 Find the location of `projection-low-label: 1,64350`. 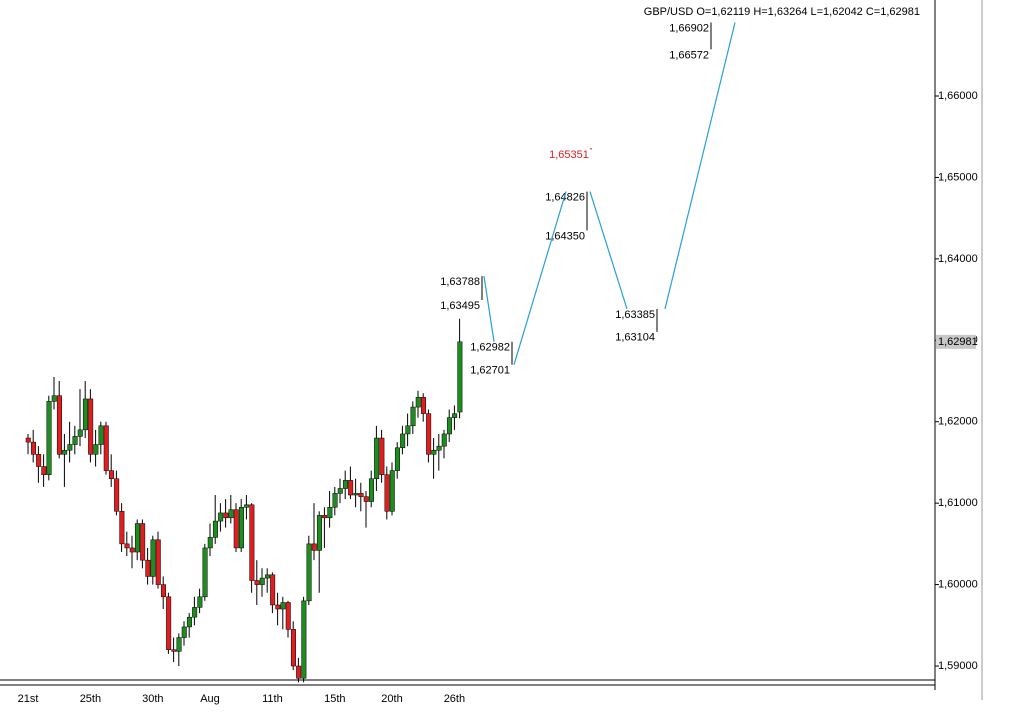

projection-low-label: 1,64350 is located at coordinates (565, 236).